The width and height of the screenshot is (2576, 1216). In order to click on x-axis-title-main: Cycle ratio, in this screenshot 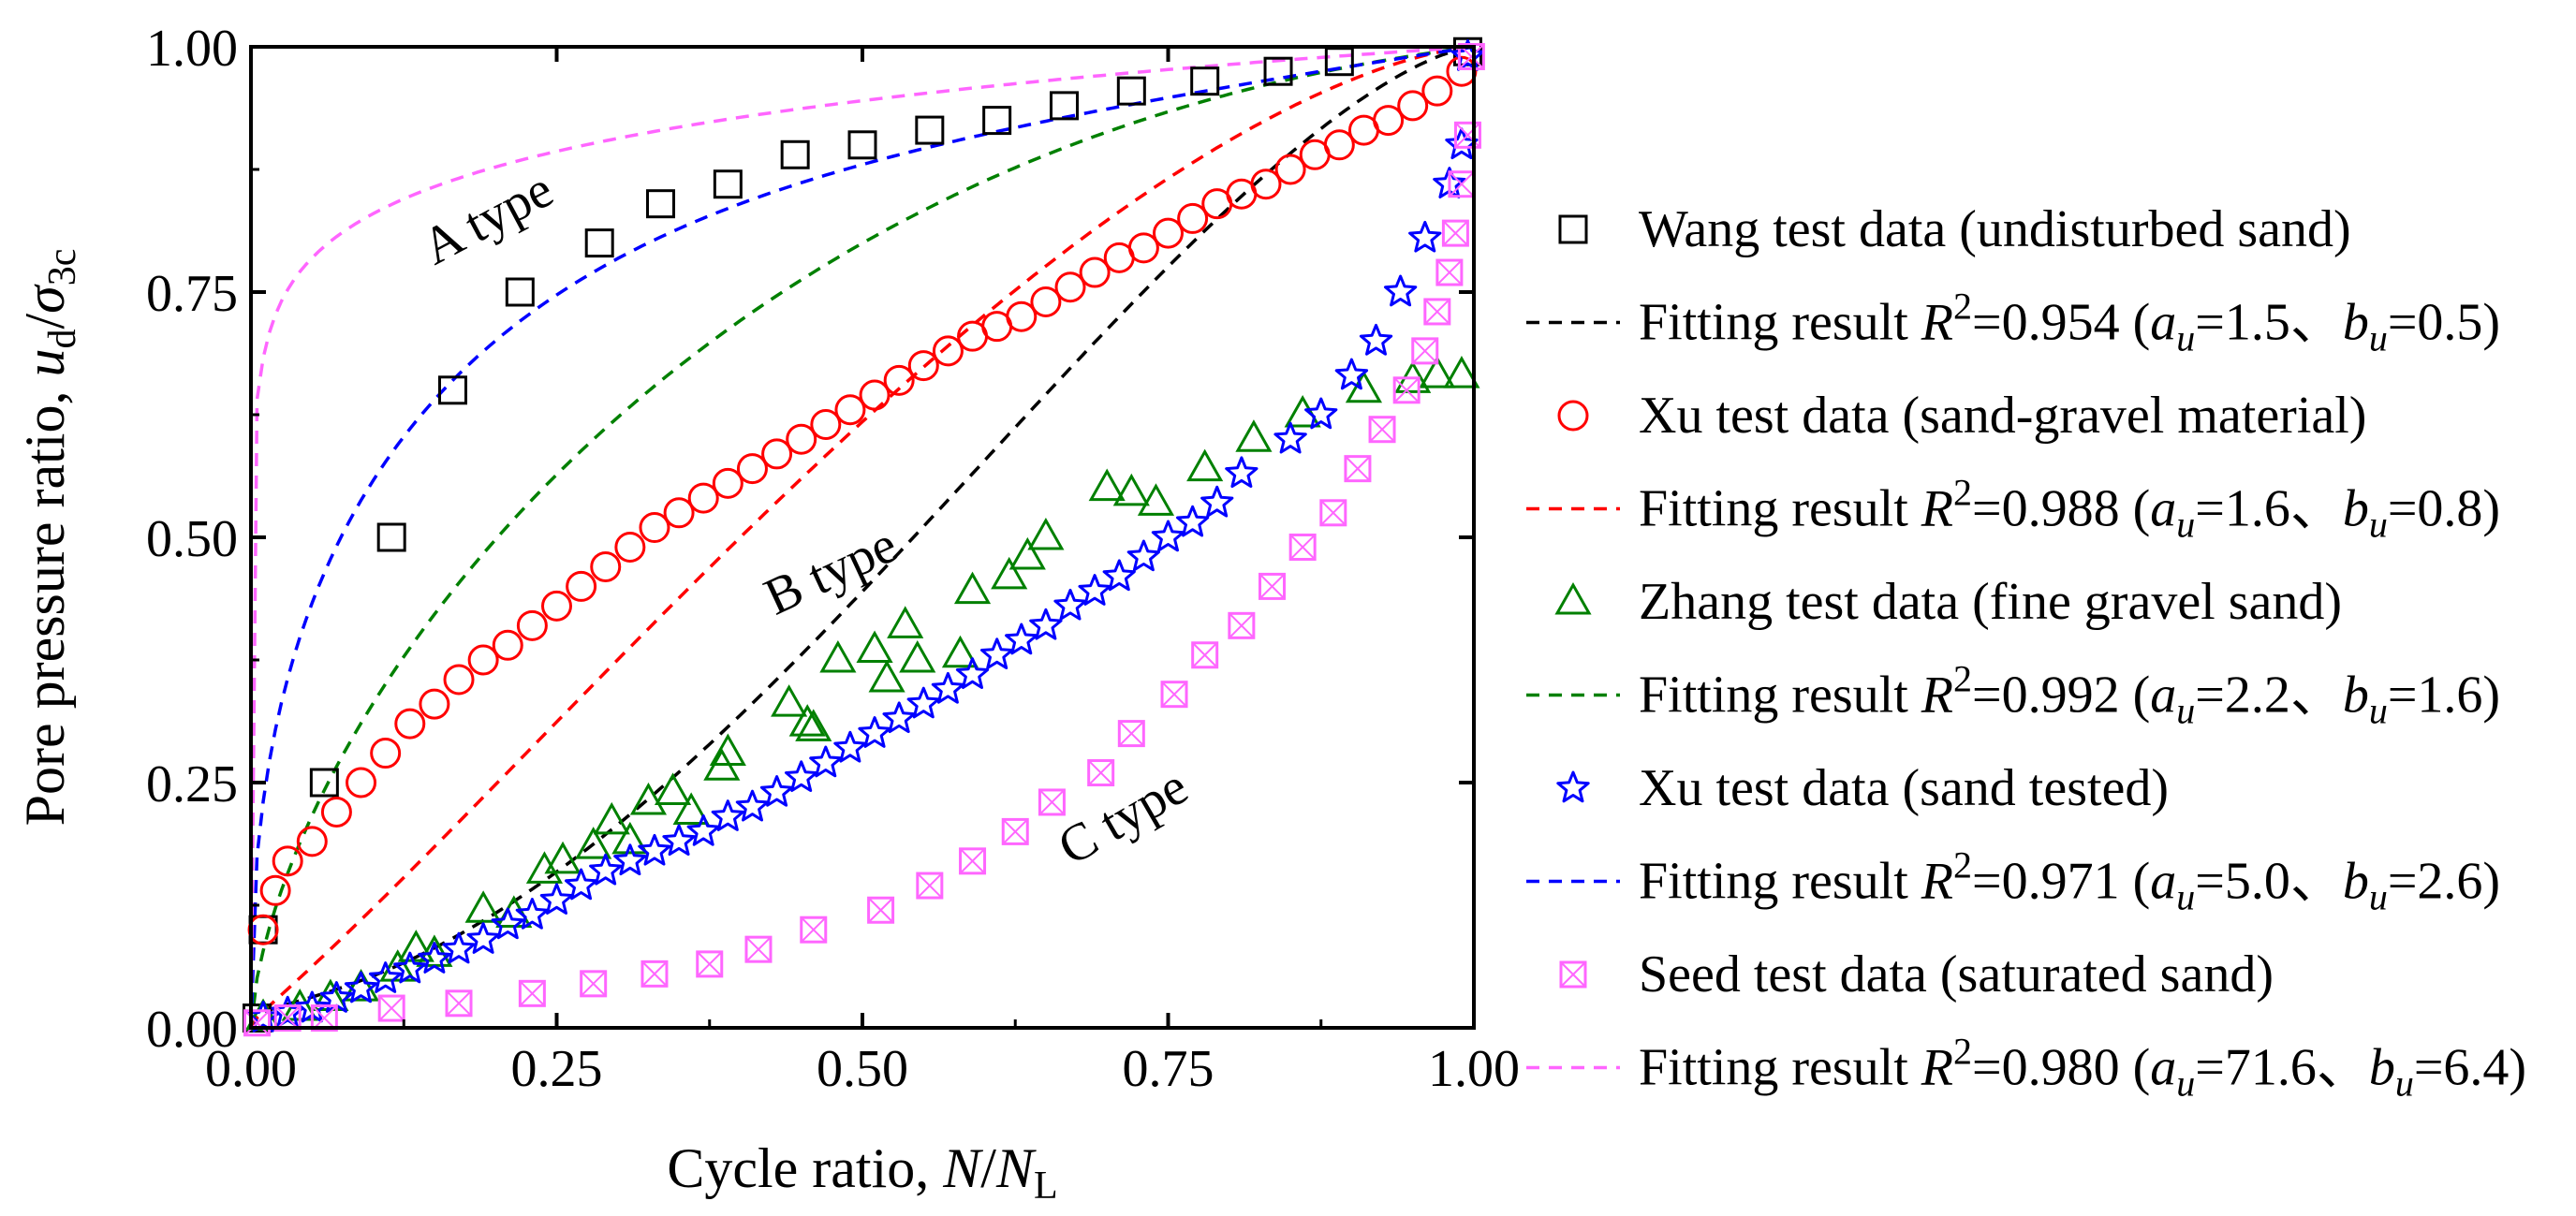, I will do `click(805, 1168)`.